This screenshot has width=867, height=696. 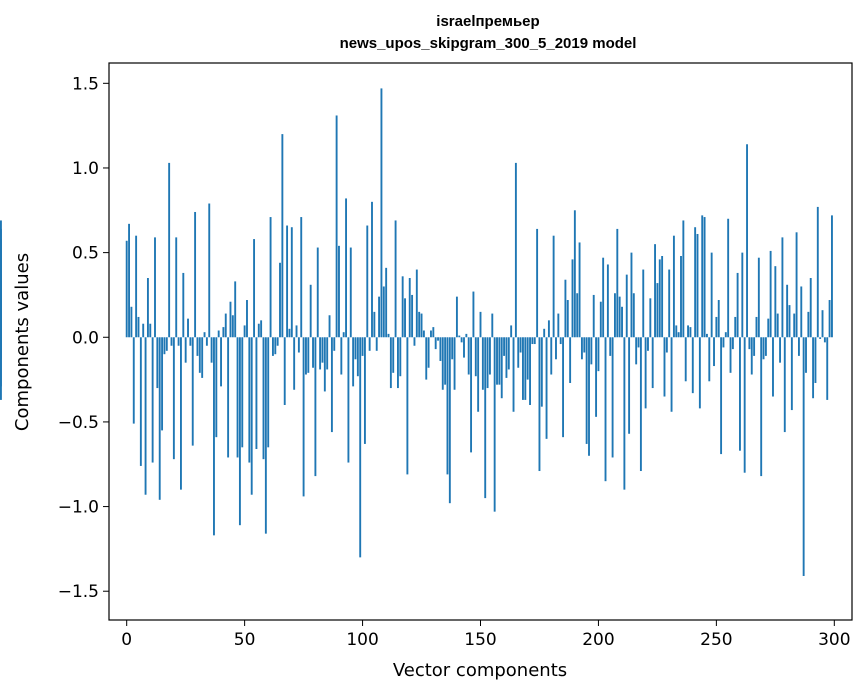 What do you see at coordinates (126, 640) in the screenshot?
I see `x-tick-label: 0` at bounding box center [126, 640].